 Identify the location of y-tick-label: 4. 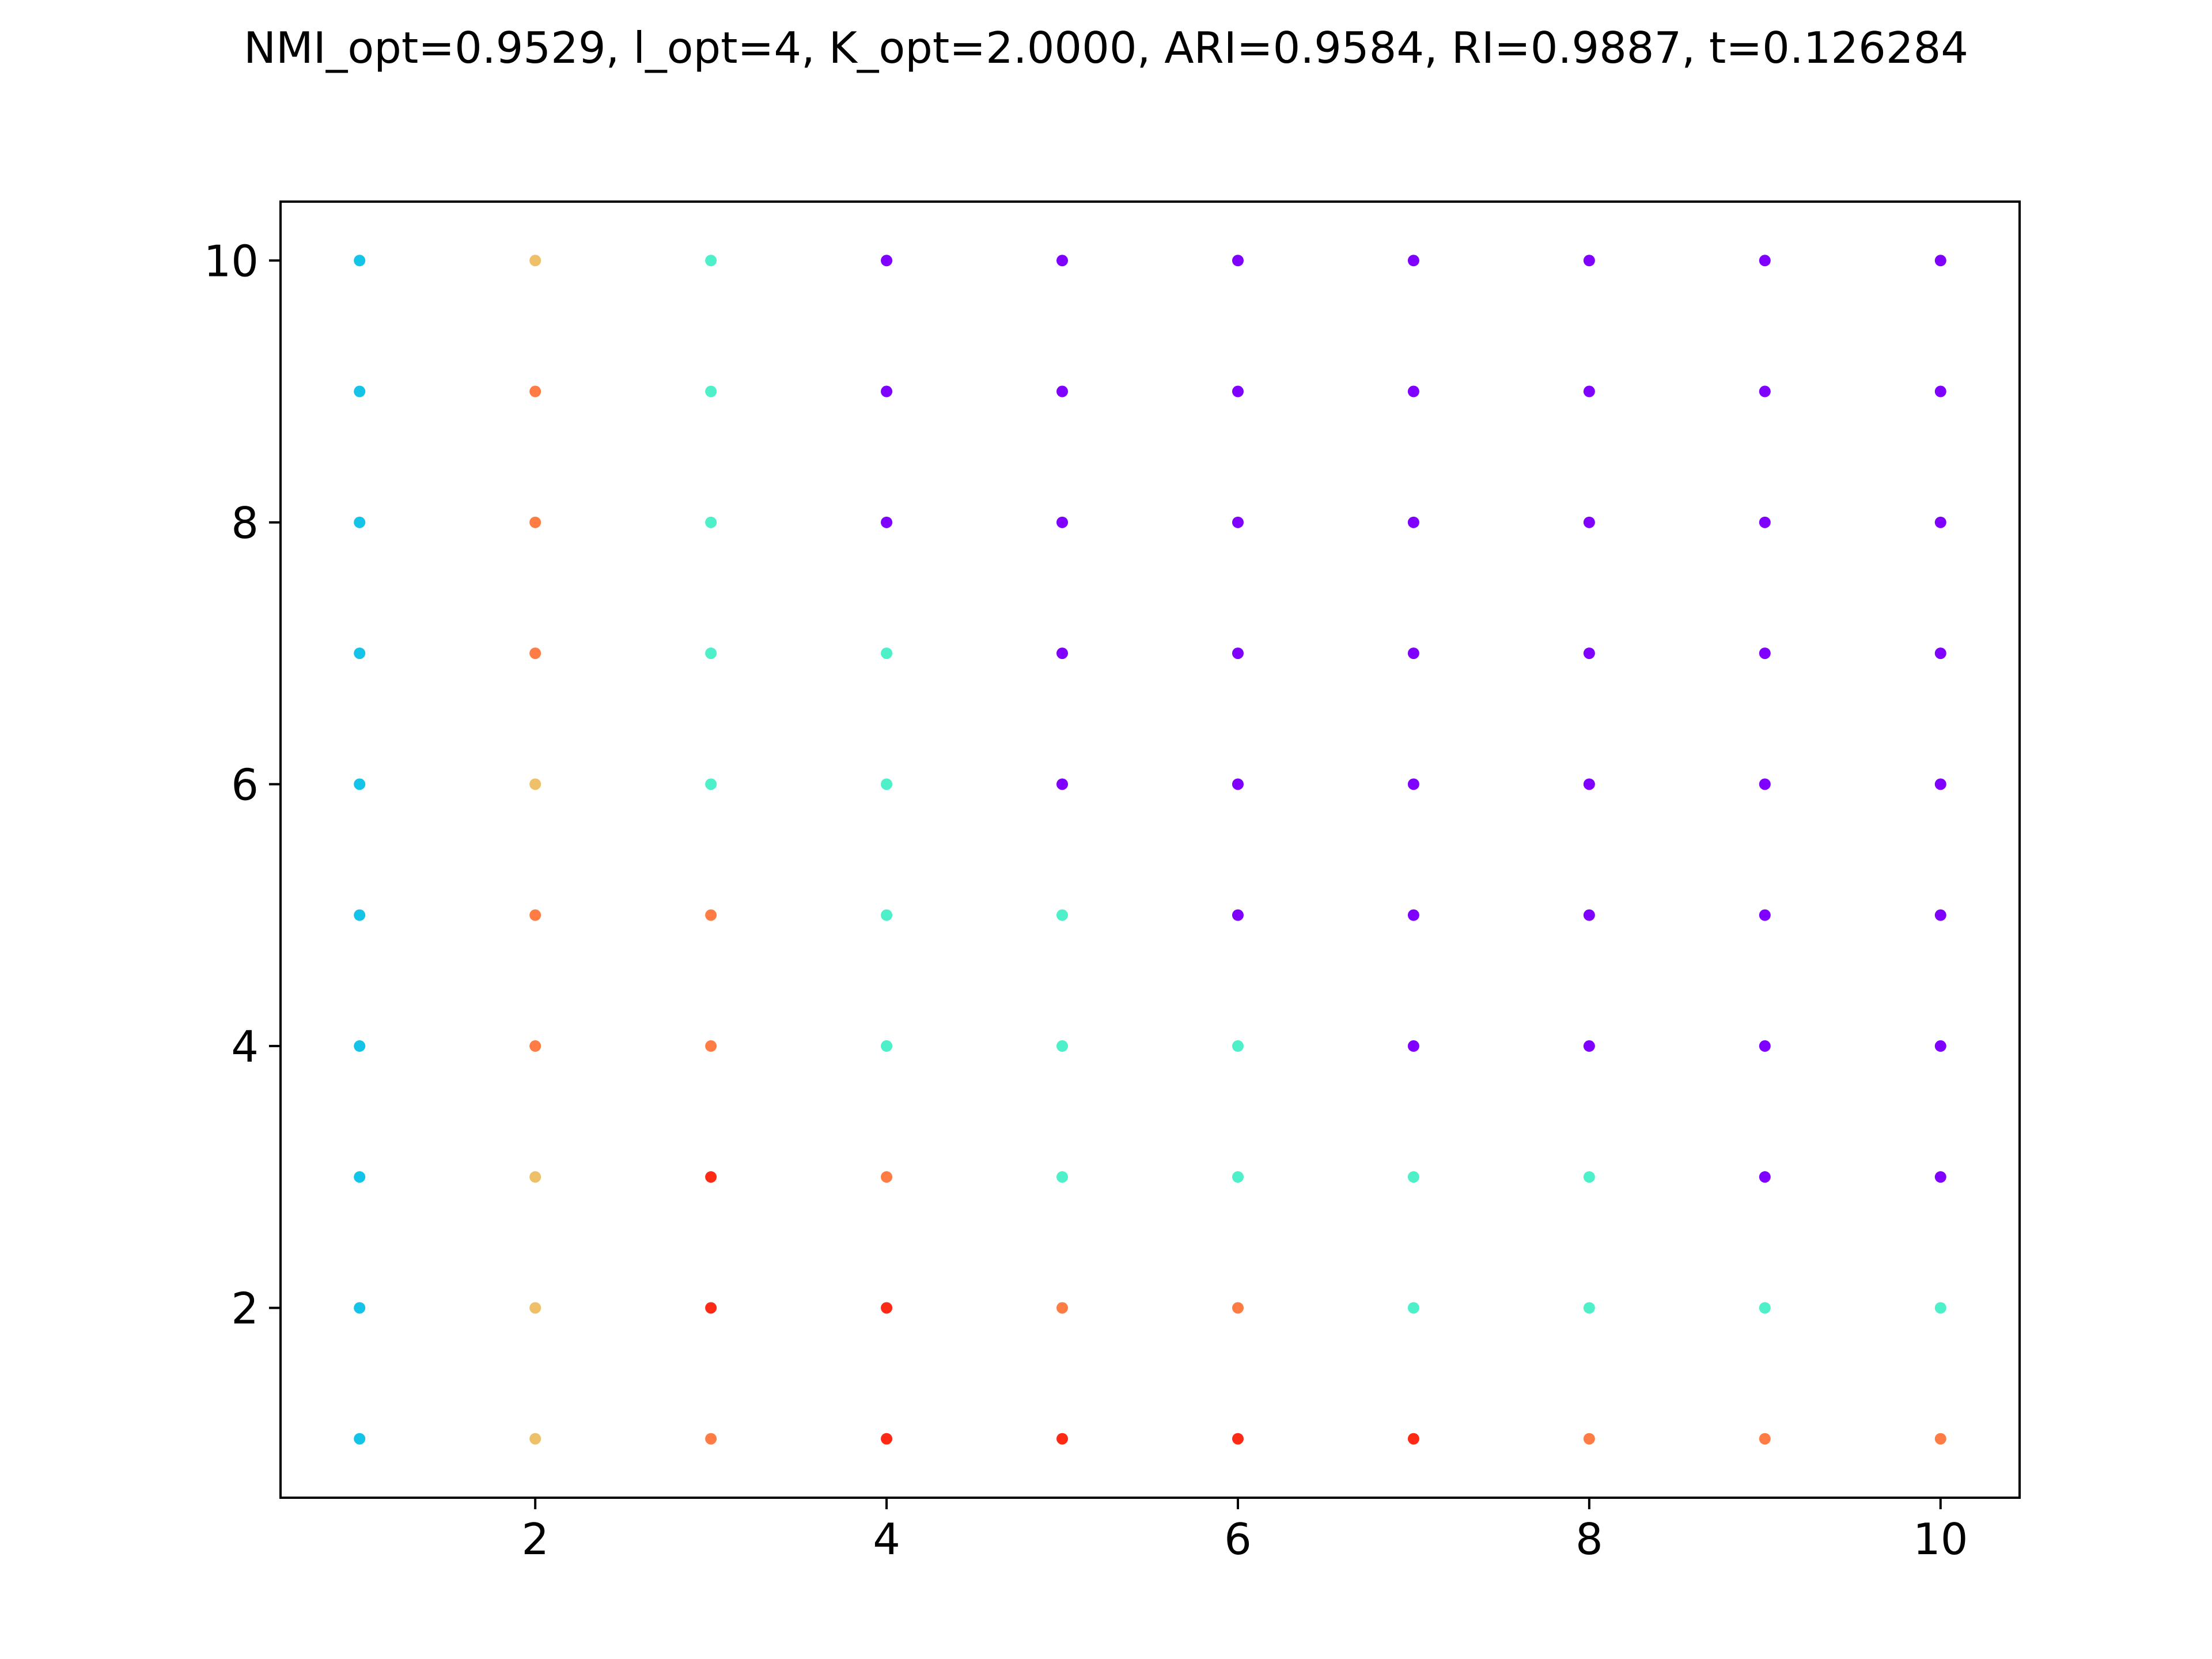
(245, 1046).